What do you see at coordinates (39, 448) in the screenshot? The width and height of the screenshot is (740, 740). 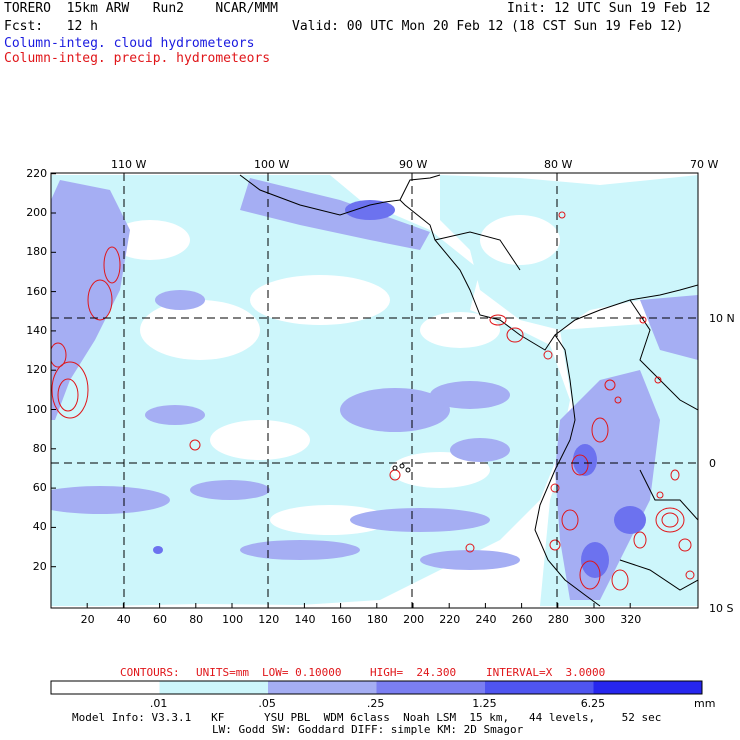 I see `y-tick-label: 80` at bounding box center [39, 448].